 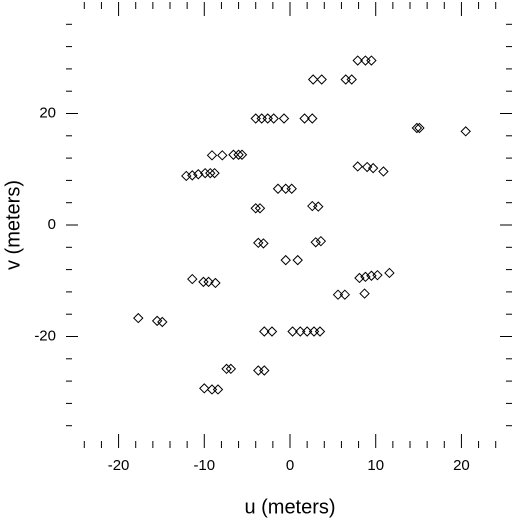 What do you see at coordinates (119, 465) in the screenshot?
I see `x-tick-label: -20` at bounding box center [119, 465].